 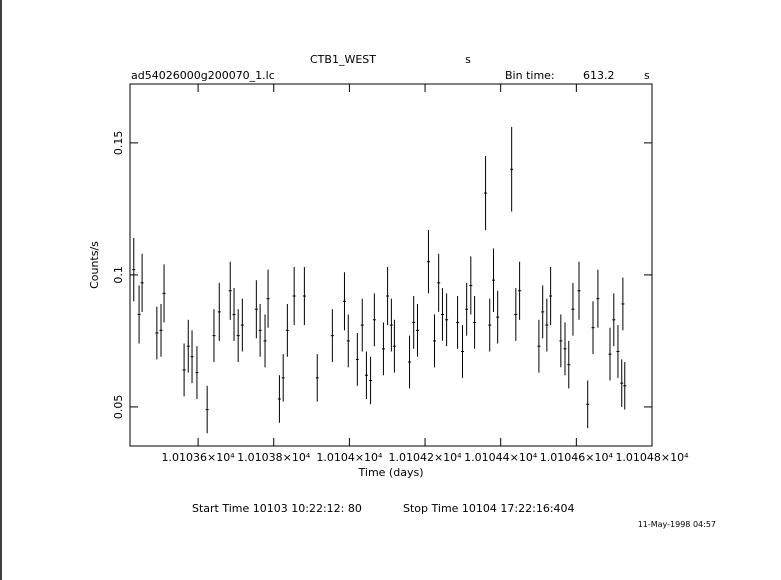 What do you see at coordinates (577, 457) in the screenshot?
I see `x-tick-label: 1.01046×10⁴` at bounding box center [577, 457].